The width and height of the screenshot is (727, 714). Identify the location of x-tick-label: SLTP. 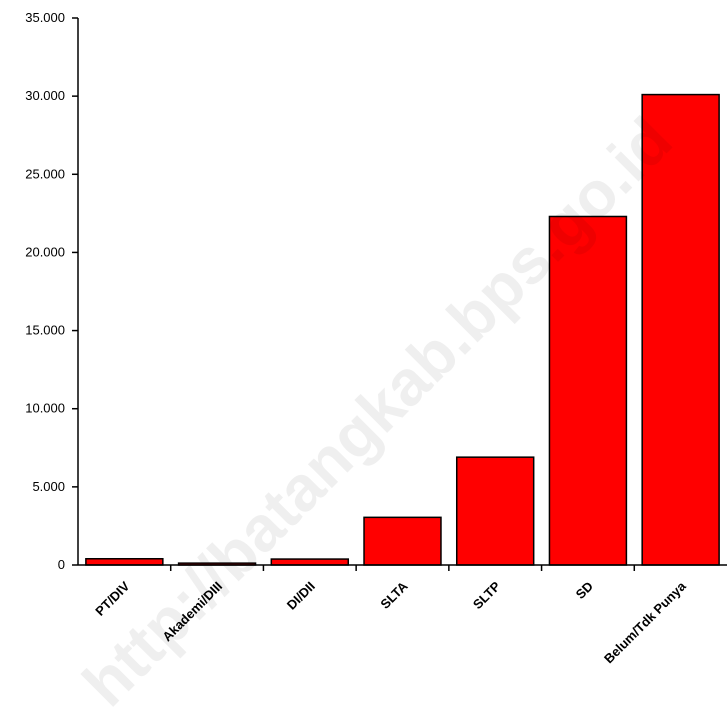
(487, 595).